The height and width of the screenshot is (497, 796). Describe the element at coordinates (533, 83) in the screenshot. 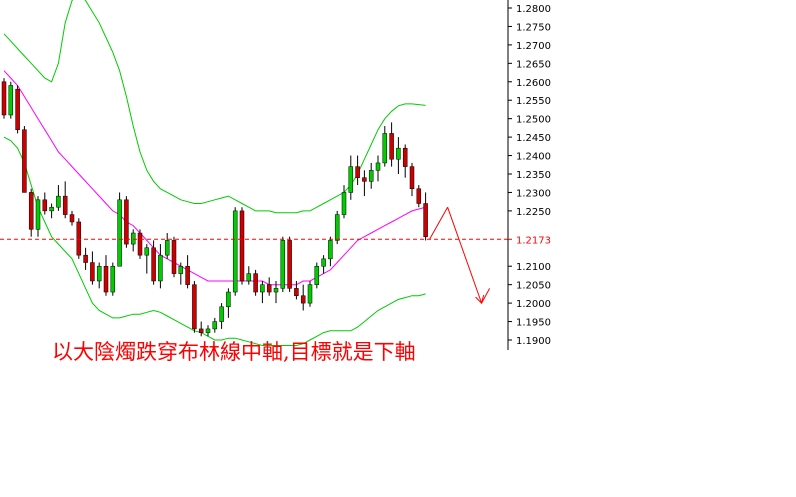

I see `tick-label: 1.2600` at that location.